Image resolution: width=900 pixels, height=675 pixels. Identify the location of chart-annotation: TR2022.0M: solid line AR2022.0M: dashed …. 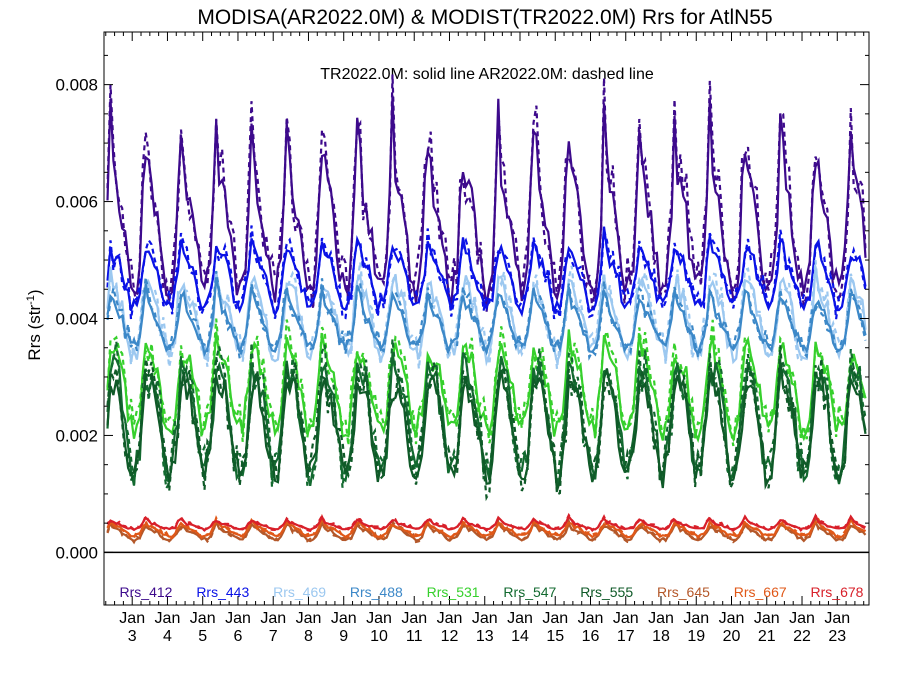
(487, 74).